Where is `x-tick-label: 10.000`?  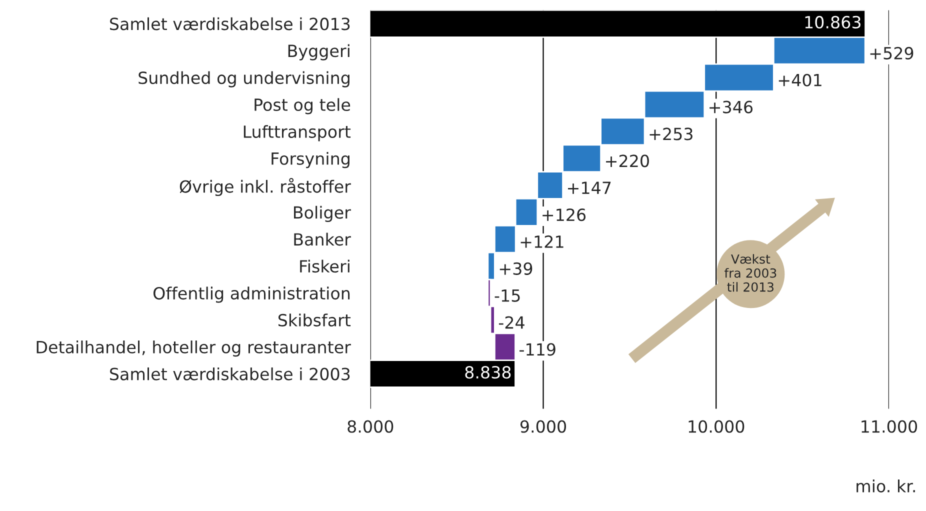 x-tick-label: 10.000 is located at coordinates (716, 426).